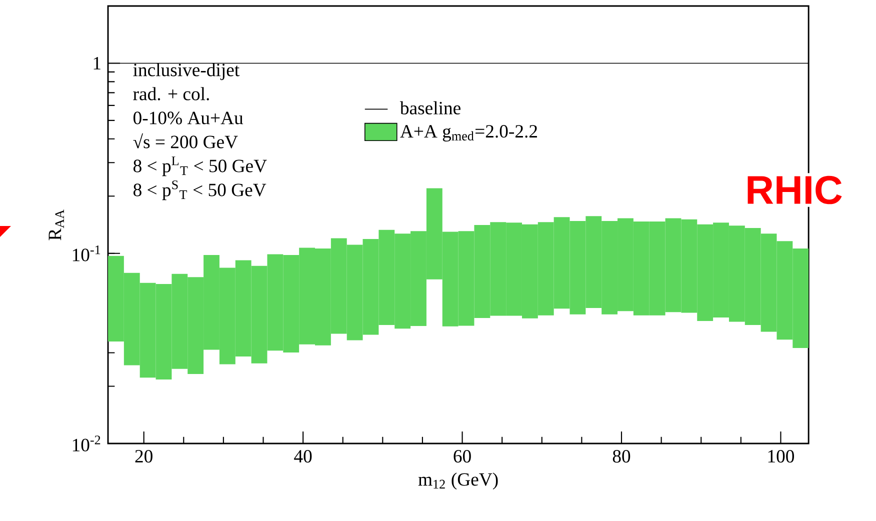  I want to click on annotation: RHIC, so click(795, 190).